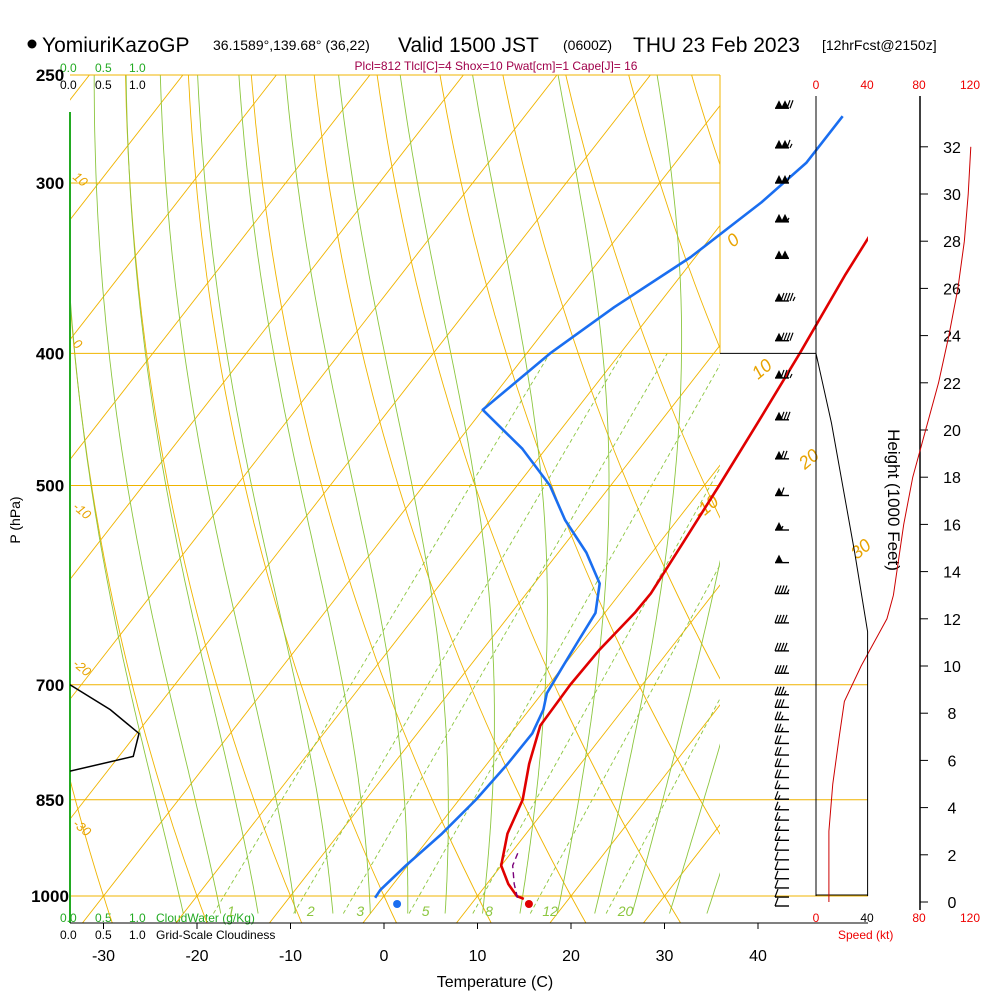 Image resolution: width=1000 pixels, height=1000 pixels. What do you see at coordinates (103, 68) in the screenshot?
I see `top-cloudwater-scale: 0.0 0.5 1.0` at bounding box center [103, 68].